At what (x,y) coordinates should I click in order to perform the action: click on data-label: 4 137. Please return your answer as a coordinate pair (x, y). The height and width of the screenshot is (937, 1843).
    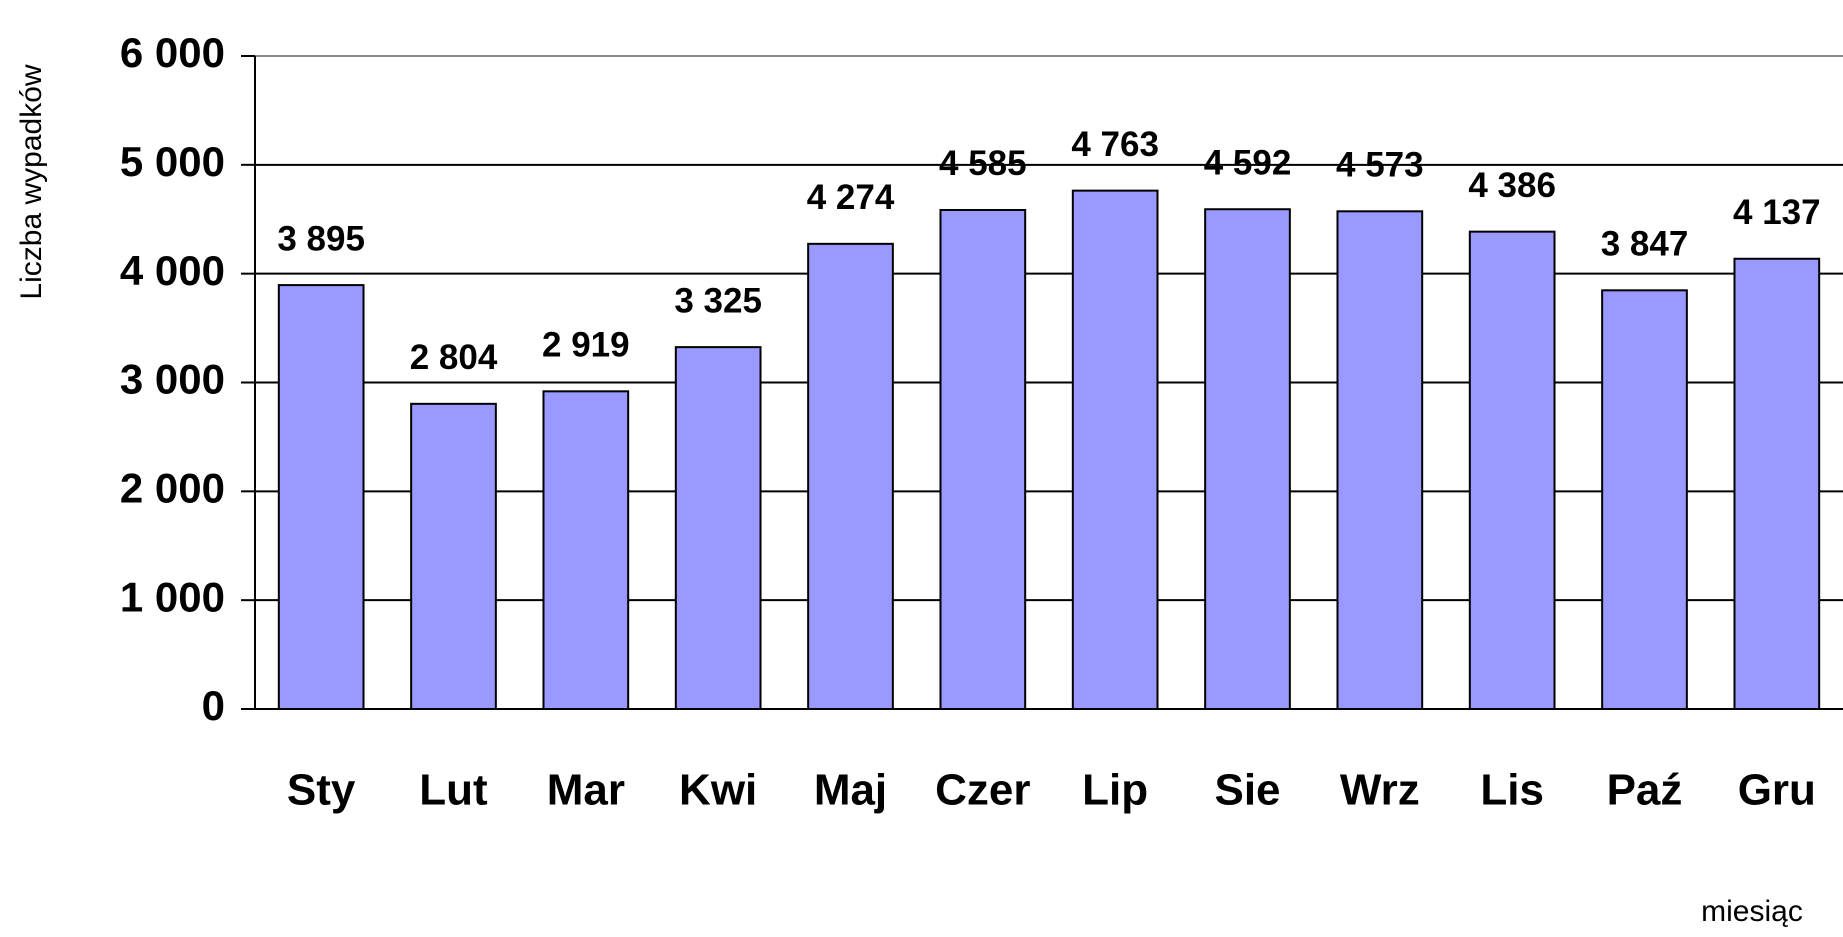
    Looking at the image, I should click on (1777, 212).